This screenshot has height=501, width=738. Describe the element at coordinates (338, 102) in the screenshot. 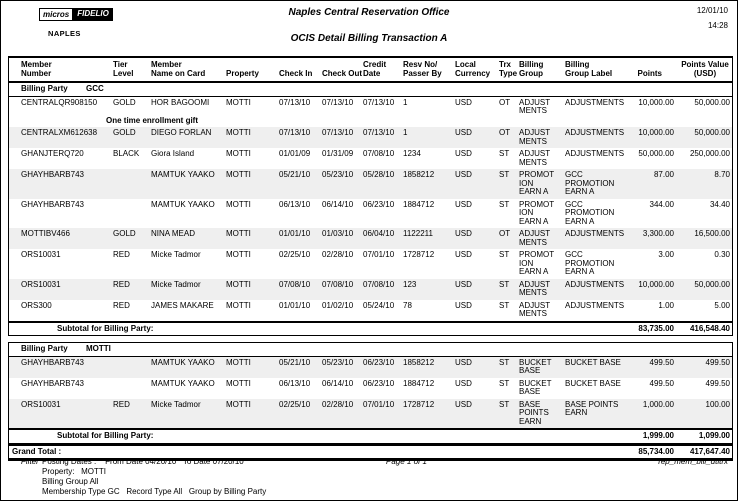

I see `cell-check-out: 07/13/10` at that location.